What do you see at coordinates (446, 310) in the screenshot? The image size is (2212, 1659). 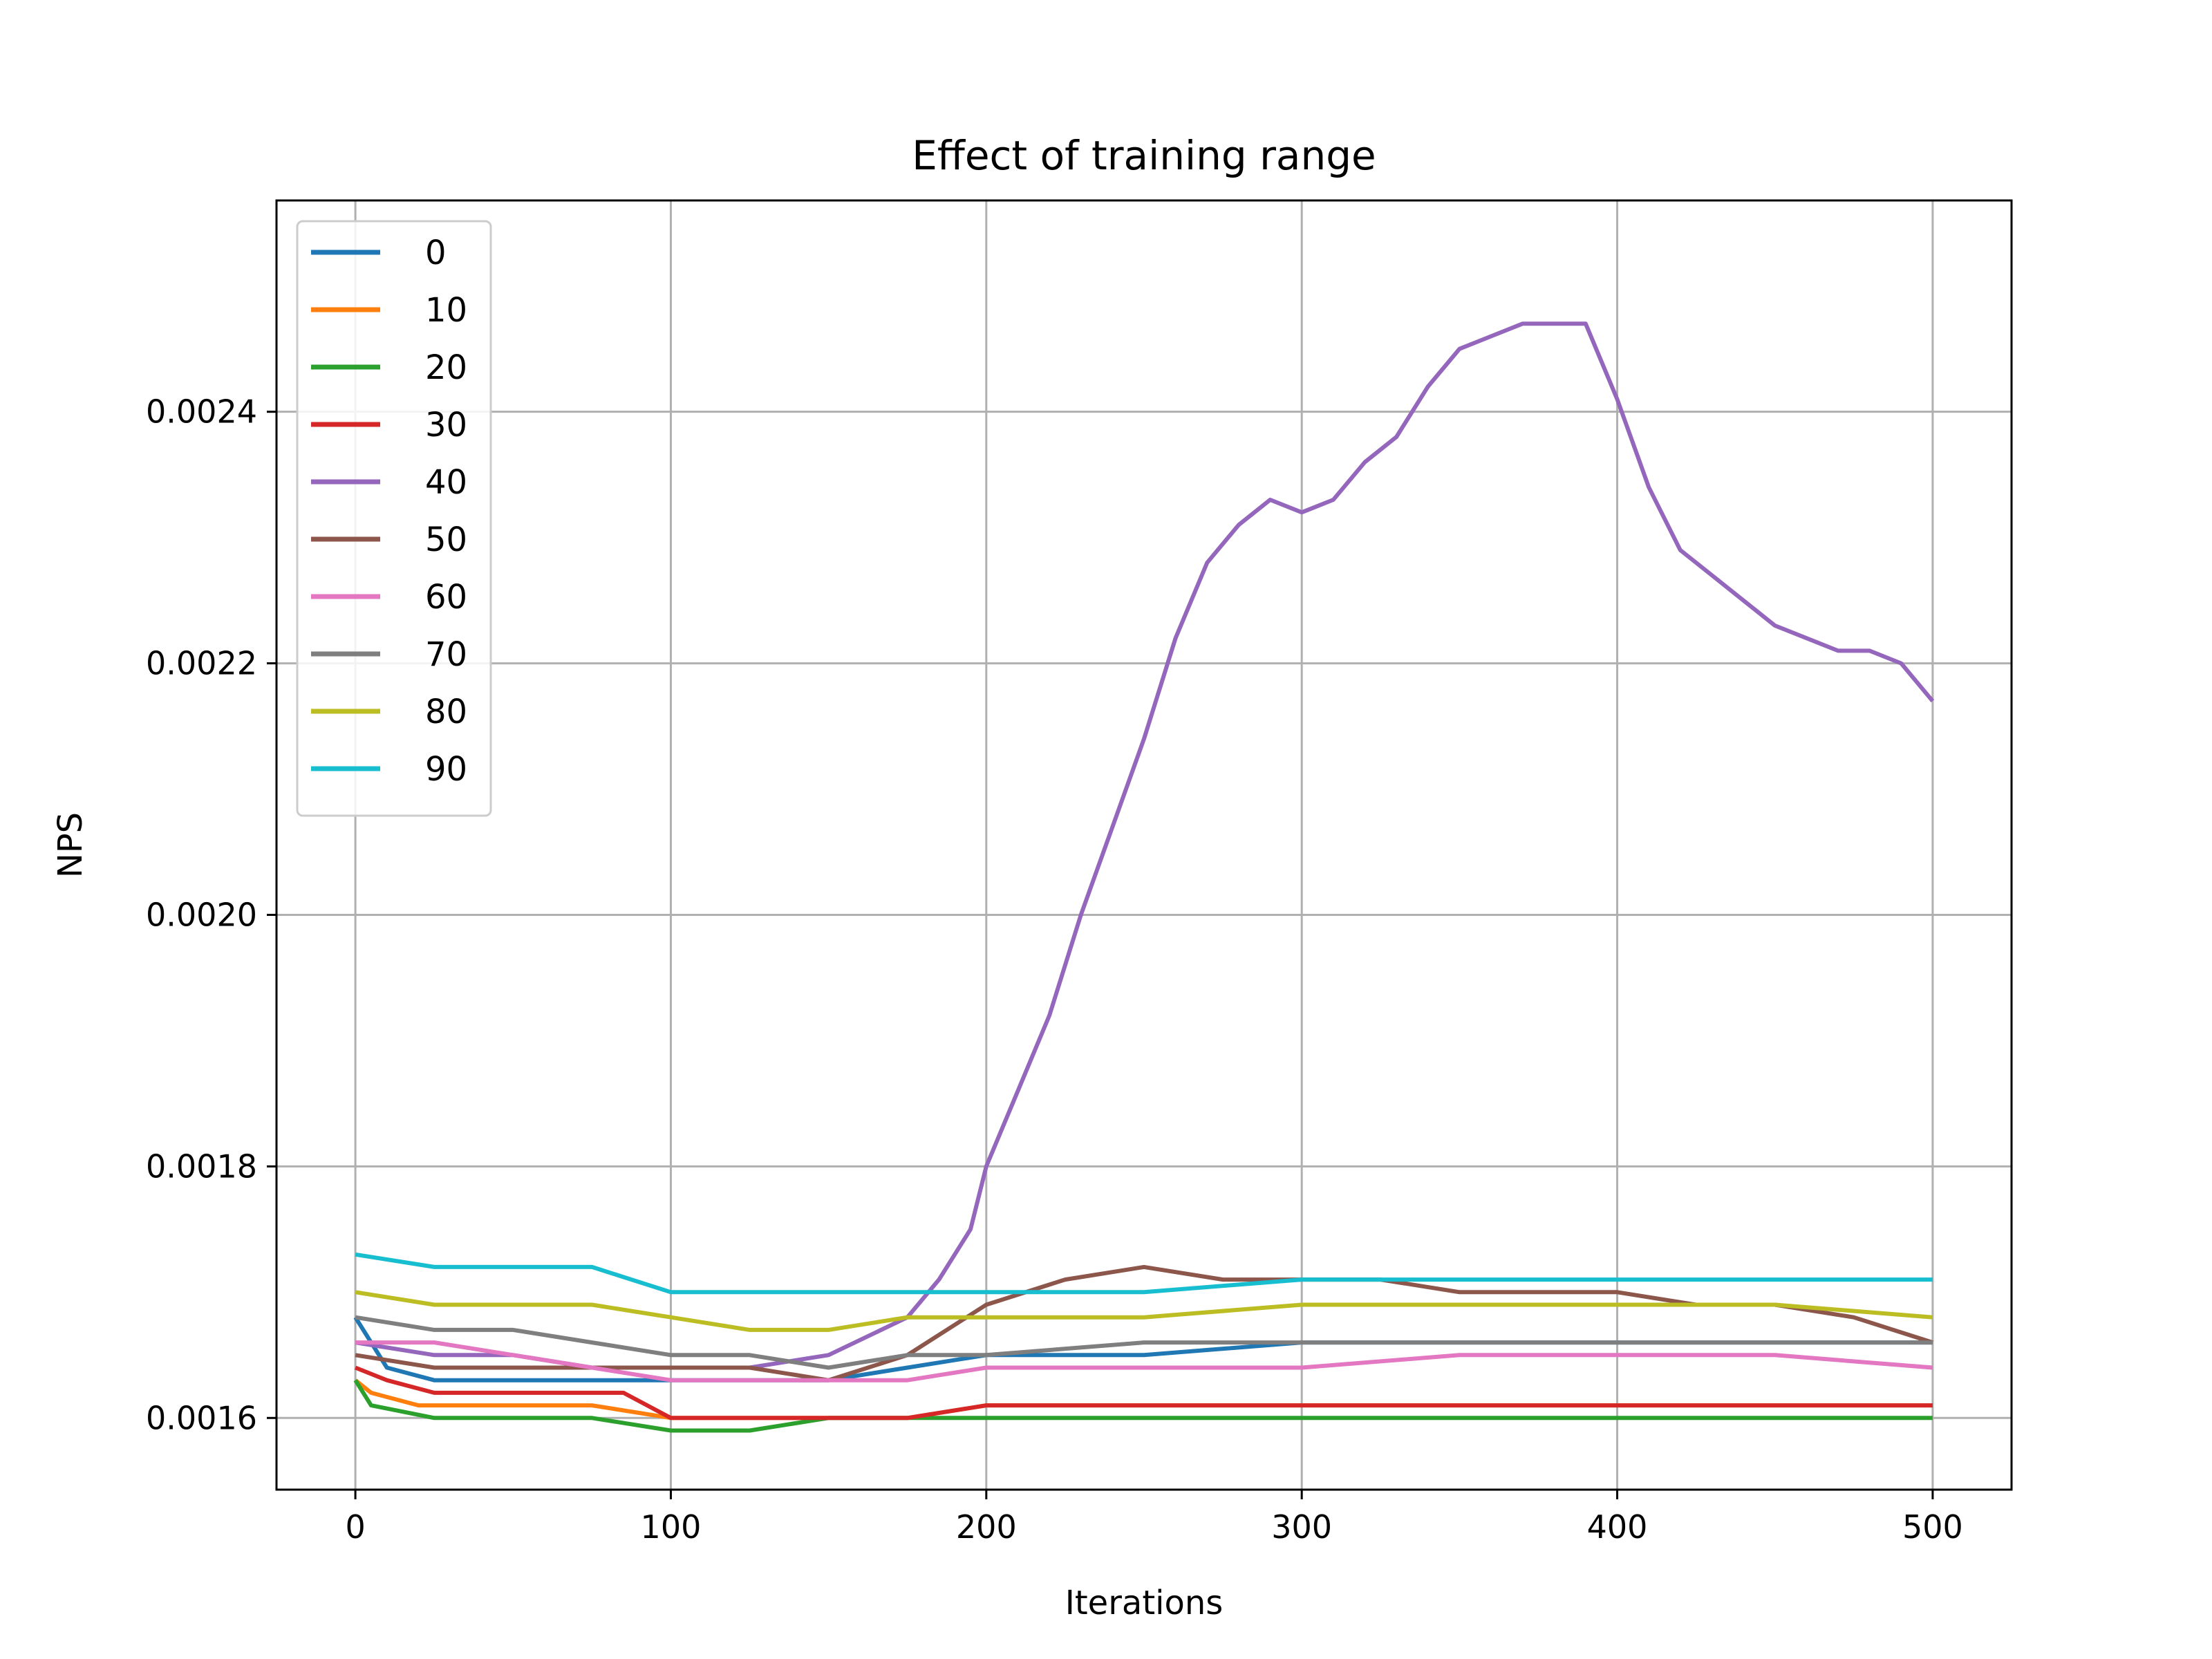 I see `legend-label-10: 10` at bounding box center [446, 310].